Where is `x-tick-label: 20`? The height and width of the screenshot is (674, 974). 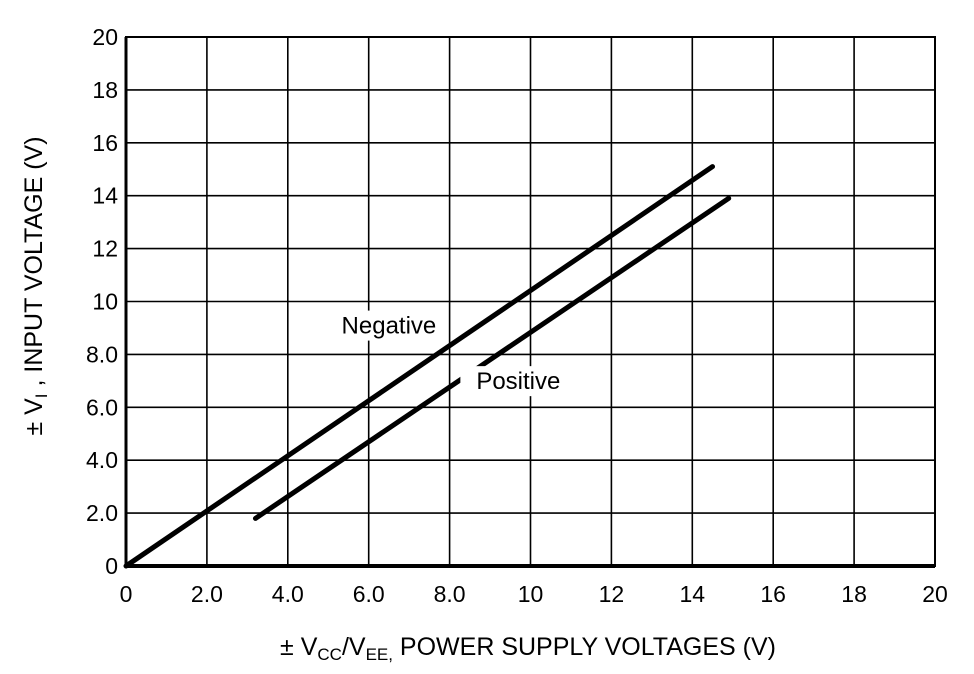 x-tick-label: 20 is located at coordinates (935, 594).